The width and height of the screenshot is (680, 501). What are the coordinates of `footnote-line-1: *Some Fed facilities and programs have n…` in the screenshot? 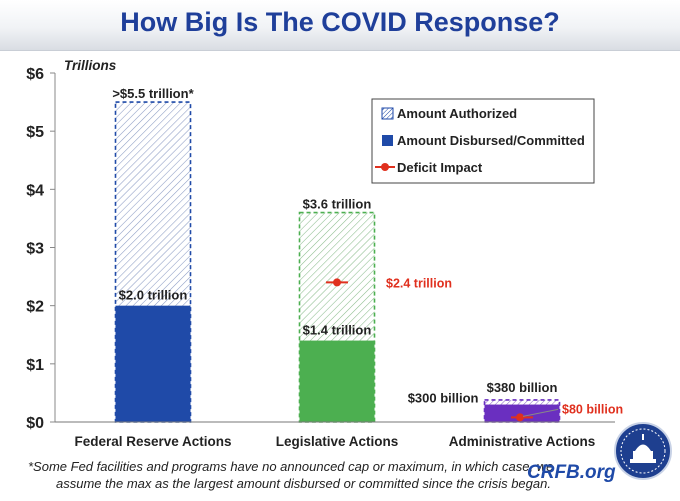 It's located at (291, 466).